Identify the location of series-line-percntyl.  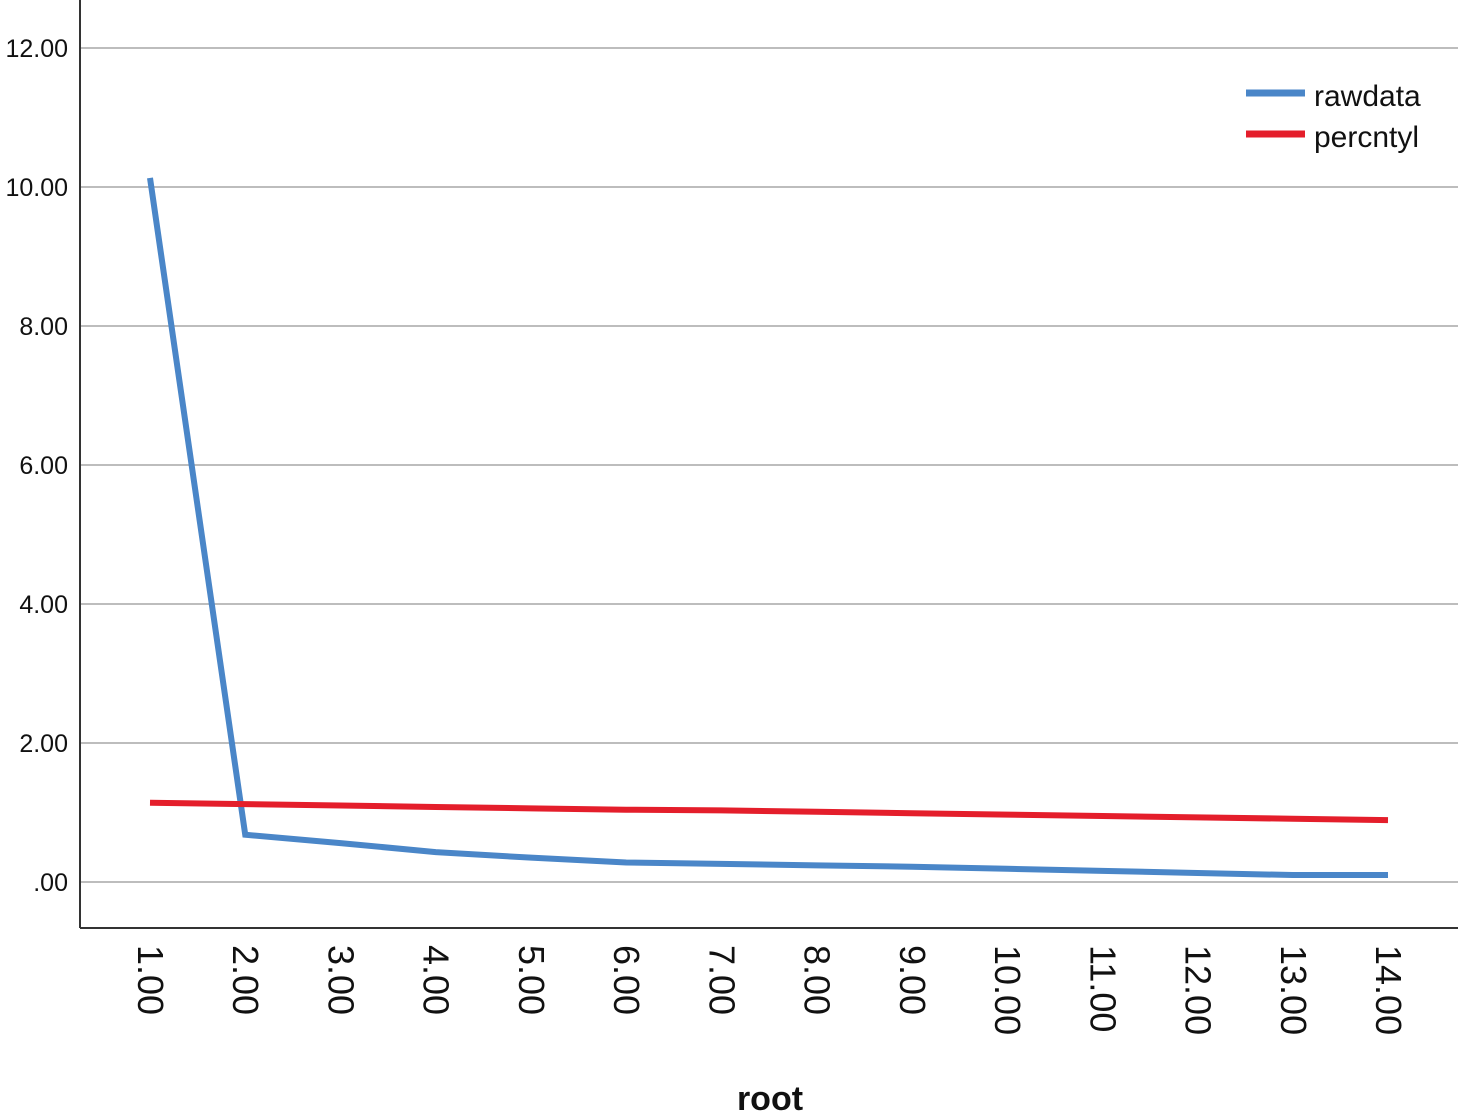
(769, 811).